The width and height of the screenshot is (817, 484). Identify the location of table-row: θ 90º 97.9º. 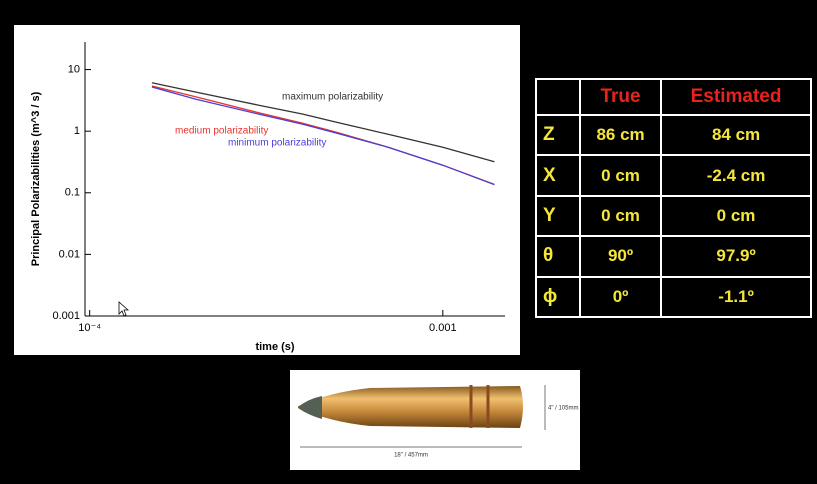
(673, 256).